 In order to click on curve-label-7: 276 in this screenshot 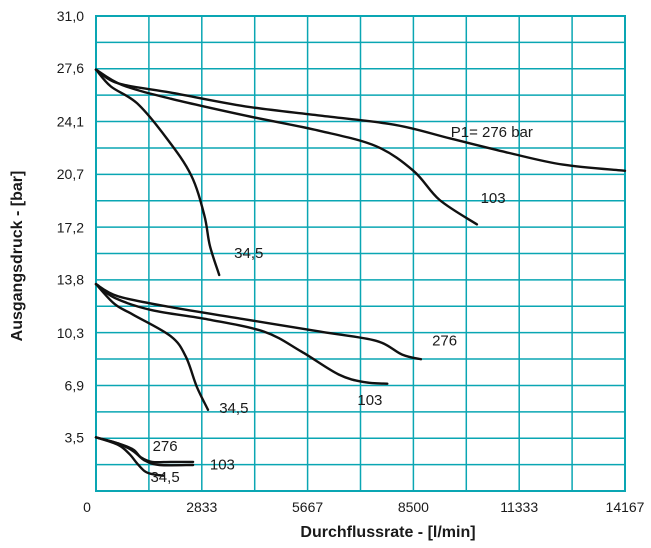, I will do `click(165, 446)`.